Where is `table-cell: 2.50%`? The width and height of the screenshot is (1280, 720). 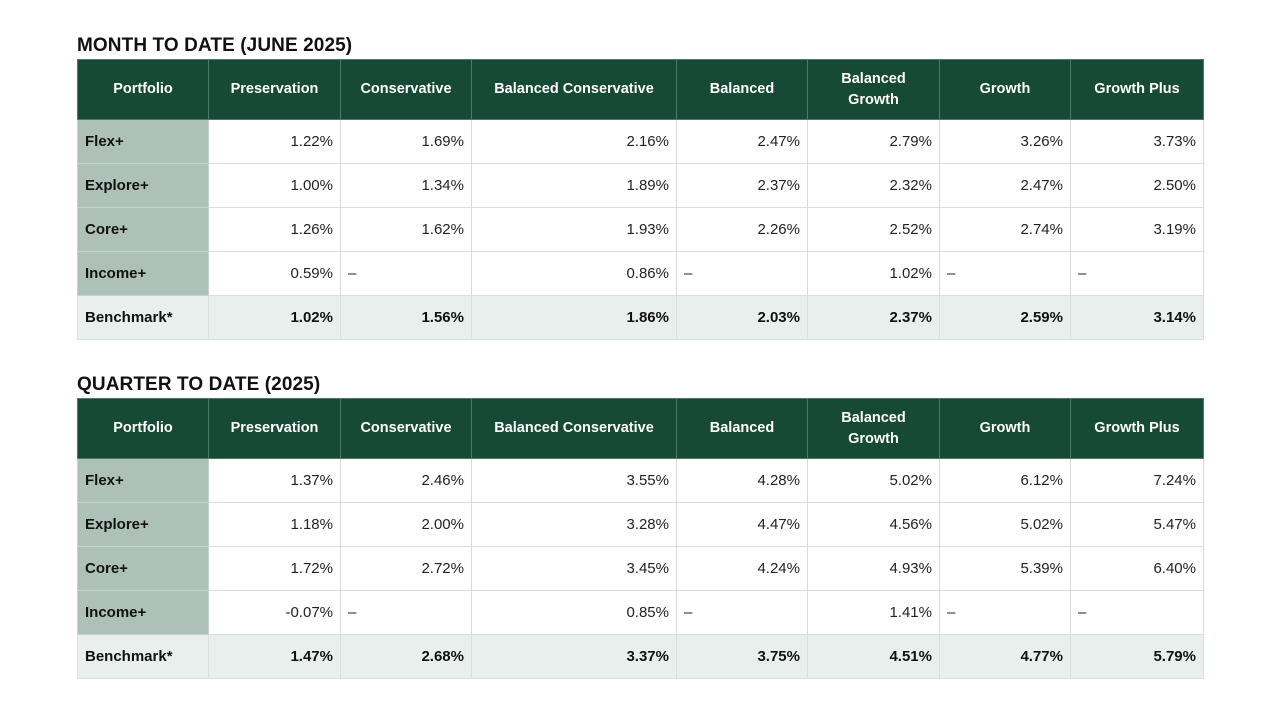
table-cell: 2.50% is located at coordinates (1137, 185).